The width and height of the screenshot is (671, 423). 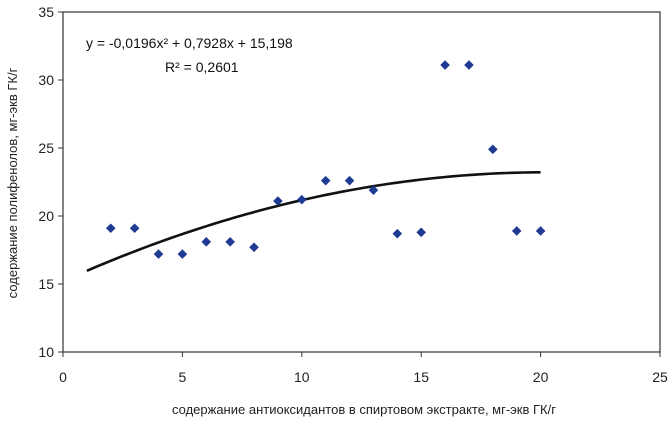 What do you see at coordinates (421, 377) in the screenshot?
I see `x-tick-label: 15` at bounding box center [421, 377].